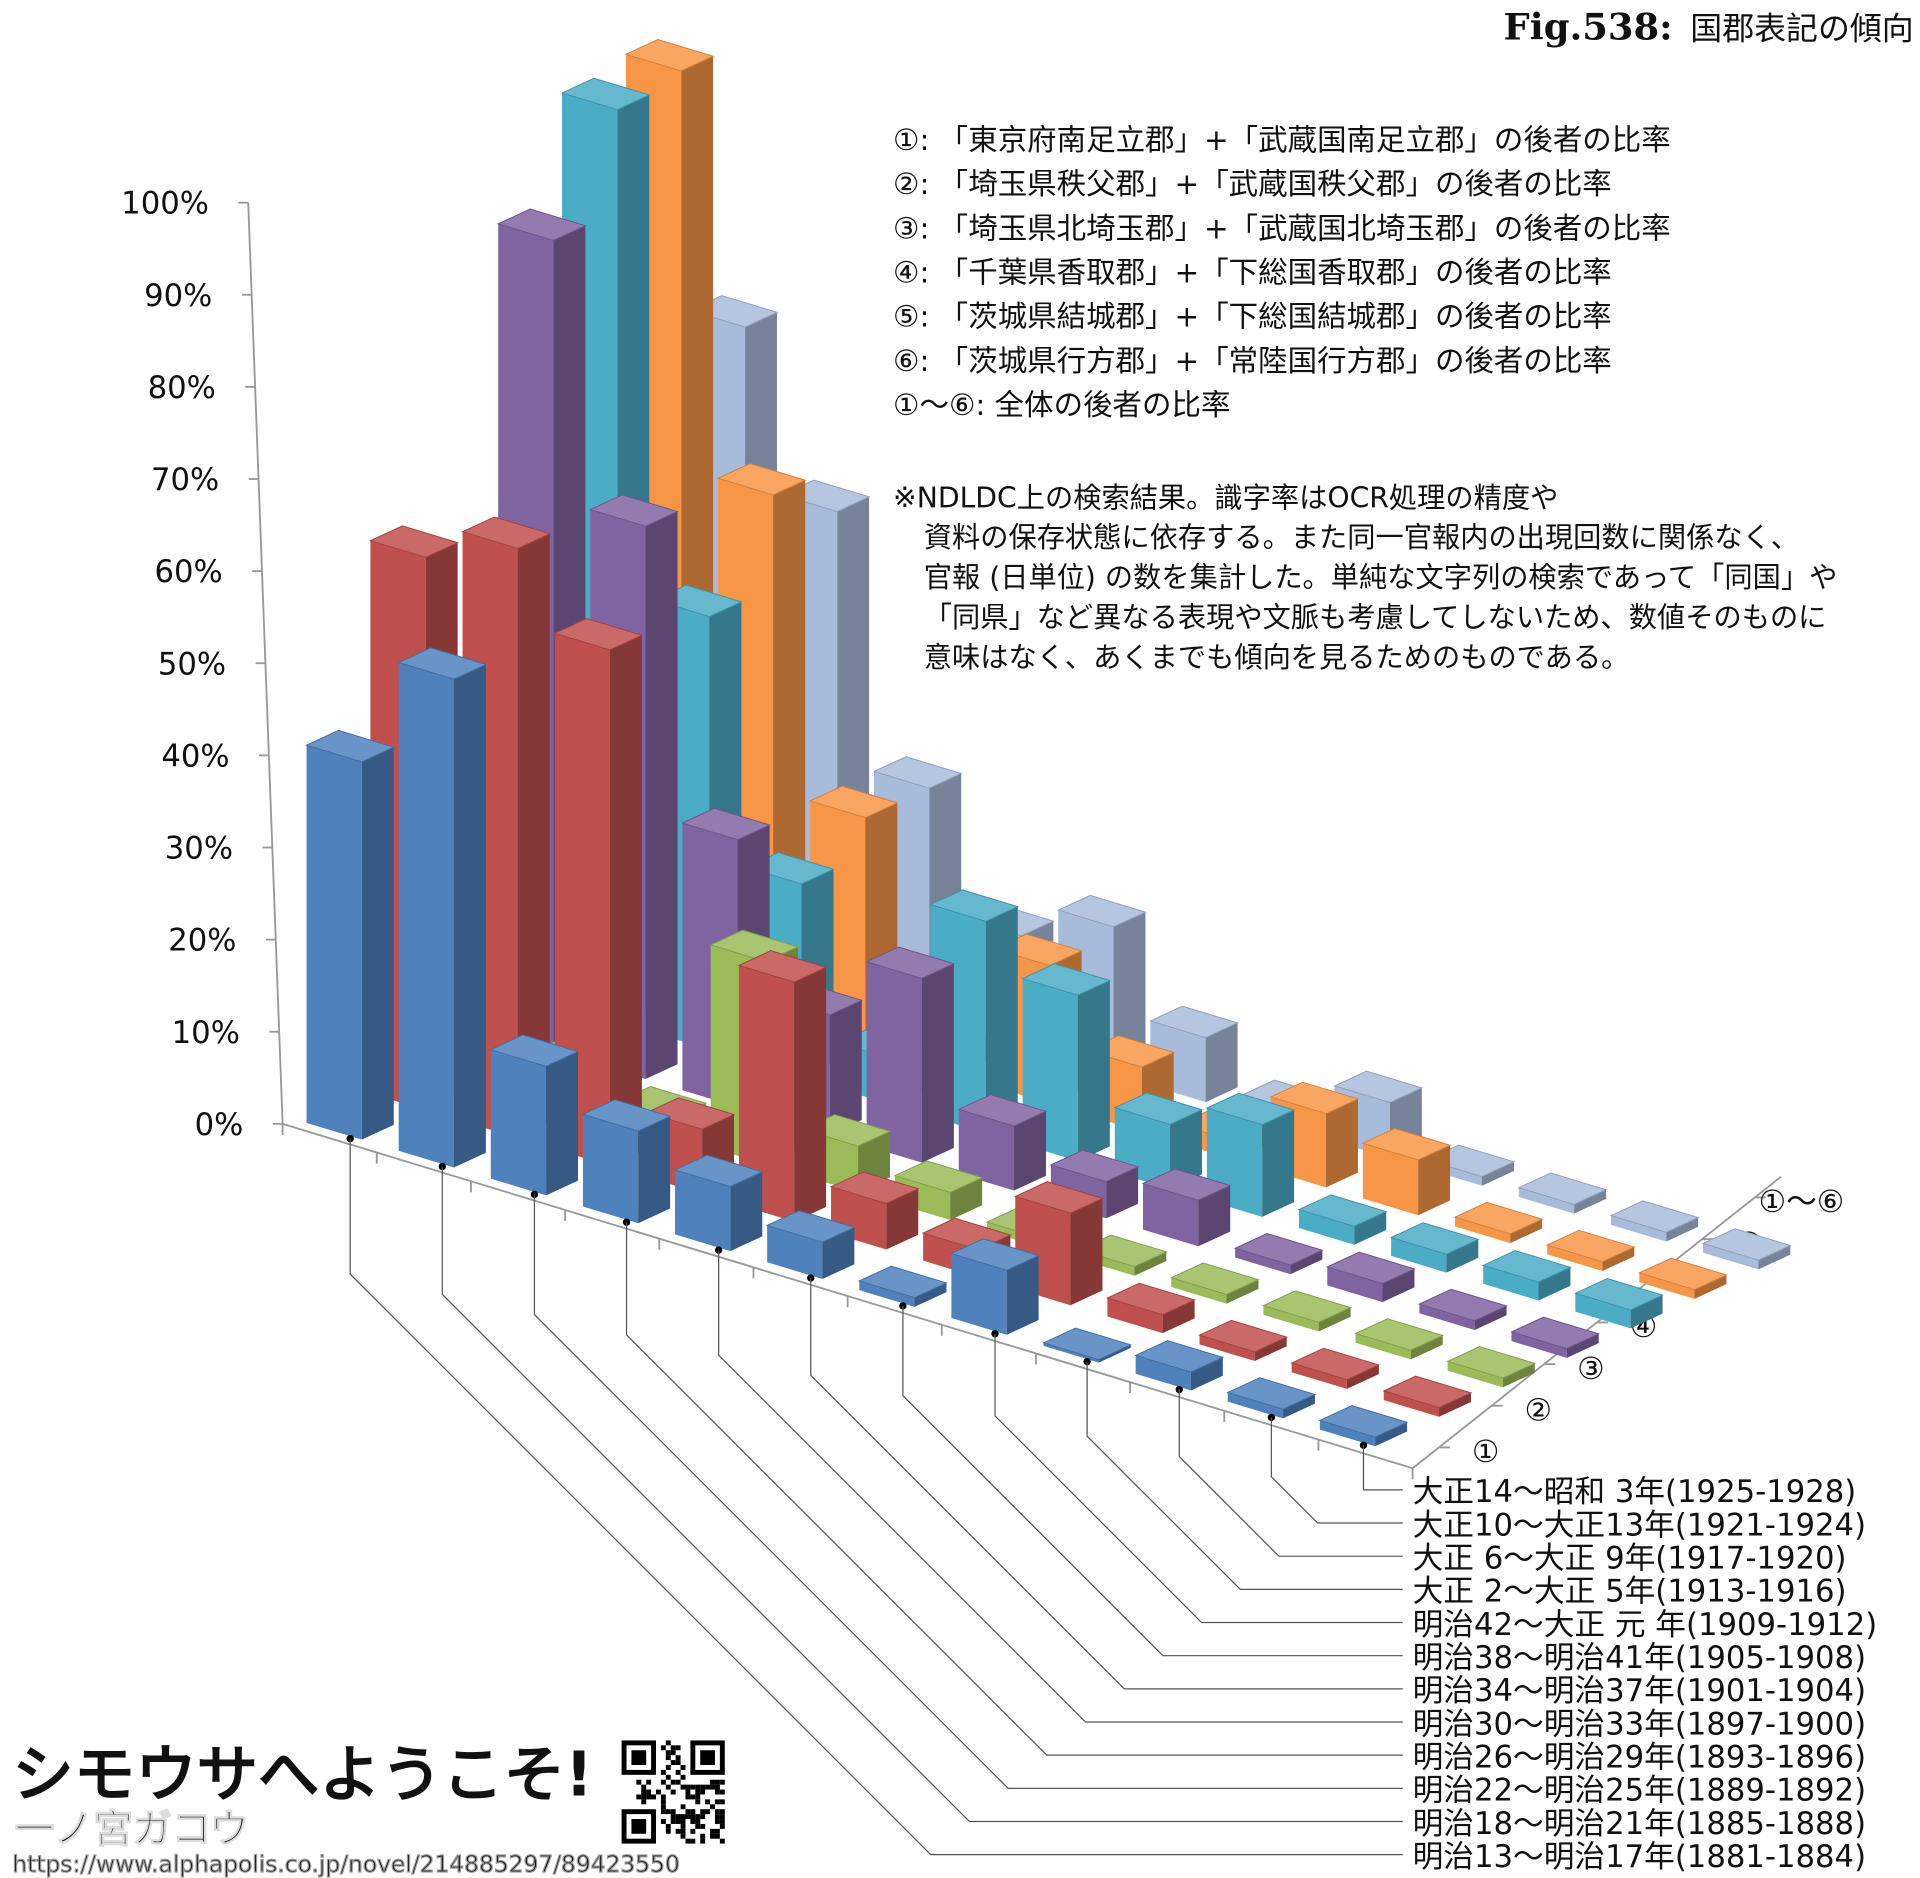 The image size is (1920, 1878). I want to click on y-tick-label: 60%, so click(188, 572).